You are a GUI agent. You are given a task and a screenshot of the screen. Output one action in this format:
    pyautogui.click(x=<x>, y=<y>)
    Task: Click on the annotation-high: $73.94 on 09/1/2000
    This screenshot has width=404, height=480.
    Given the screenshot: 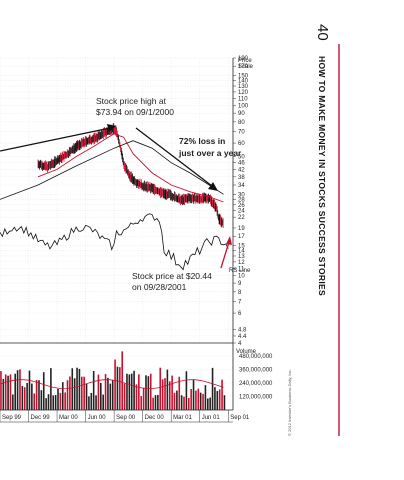 What is the action you would take?
    pyautogui.click(x=135, y=112)
    